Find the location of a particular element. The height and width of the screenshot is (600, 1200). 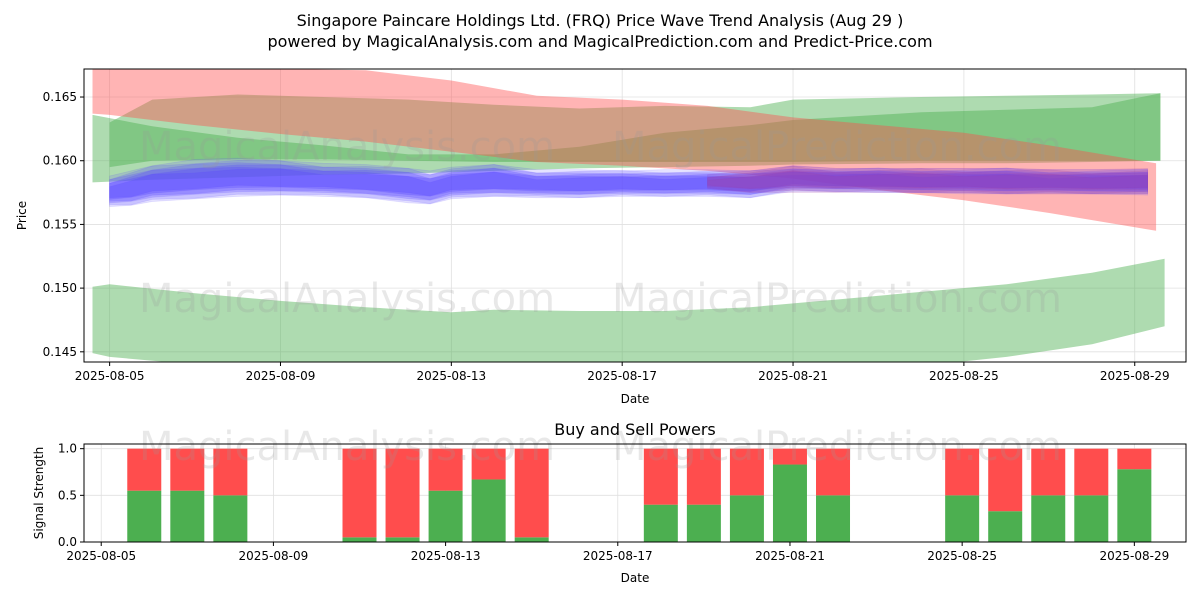

price-x-tick-label: 2025-08-17 is located at coordinates (622, 376).